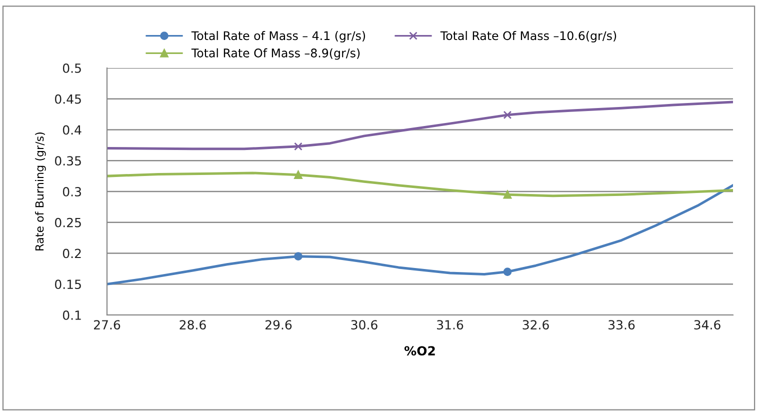 This screenshot has height=414, width=763. I want to click on x-tick-label: 29.6, so click(279, 325).